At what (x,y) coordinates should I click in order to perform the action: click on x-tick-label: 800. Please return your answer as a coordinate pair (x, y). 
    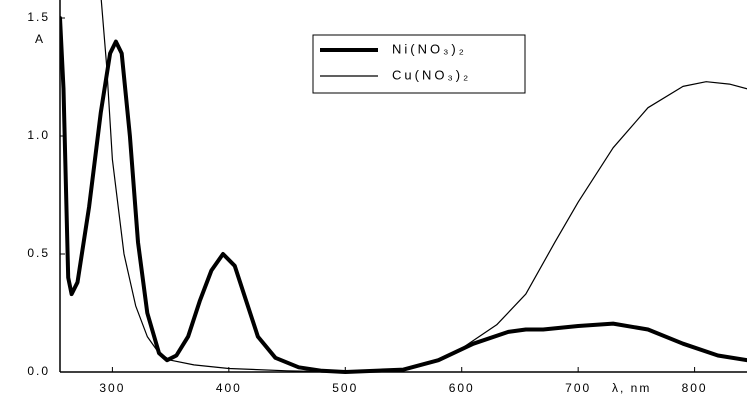
    Looking at the image, I should click on (695, 388).